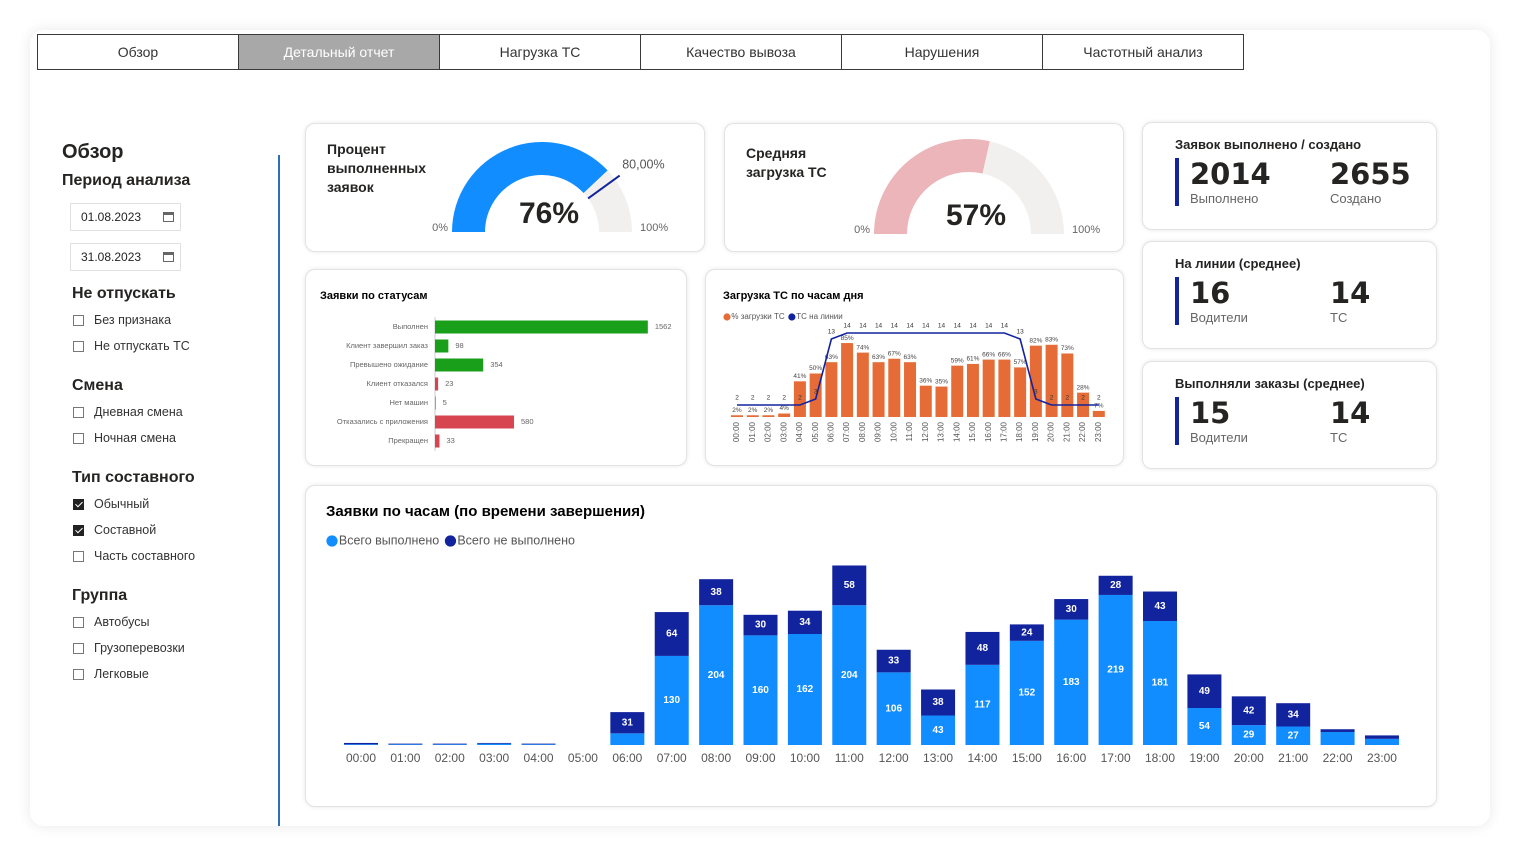 The width and height of the screenshot is (1522, 857). What do you see at coordinates (878, 431) in the screenshot?
I see `x-tick-label: 09:00` at bounding box center [878, 431].